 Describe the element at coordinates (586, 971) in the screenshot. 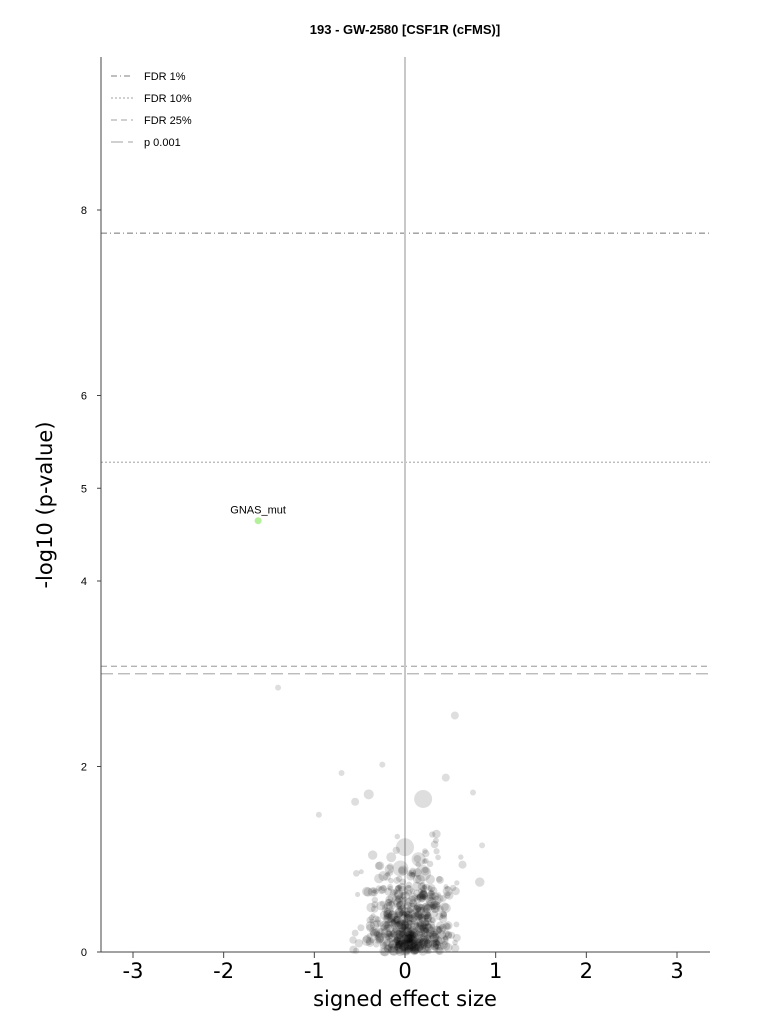

I see `x-tick-label-2: 2` at that location.